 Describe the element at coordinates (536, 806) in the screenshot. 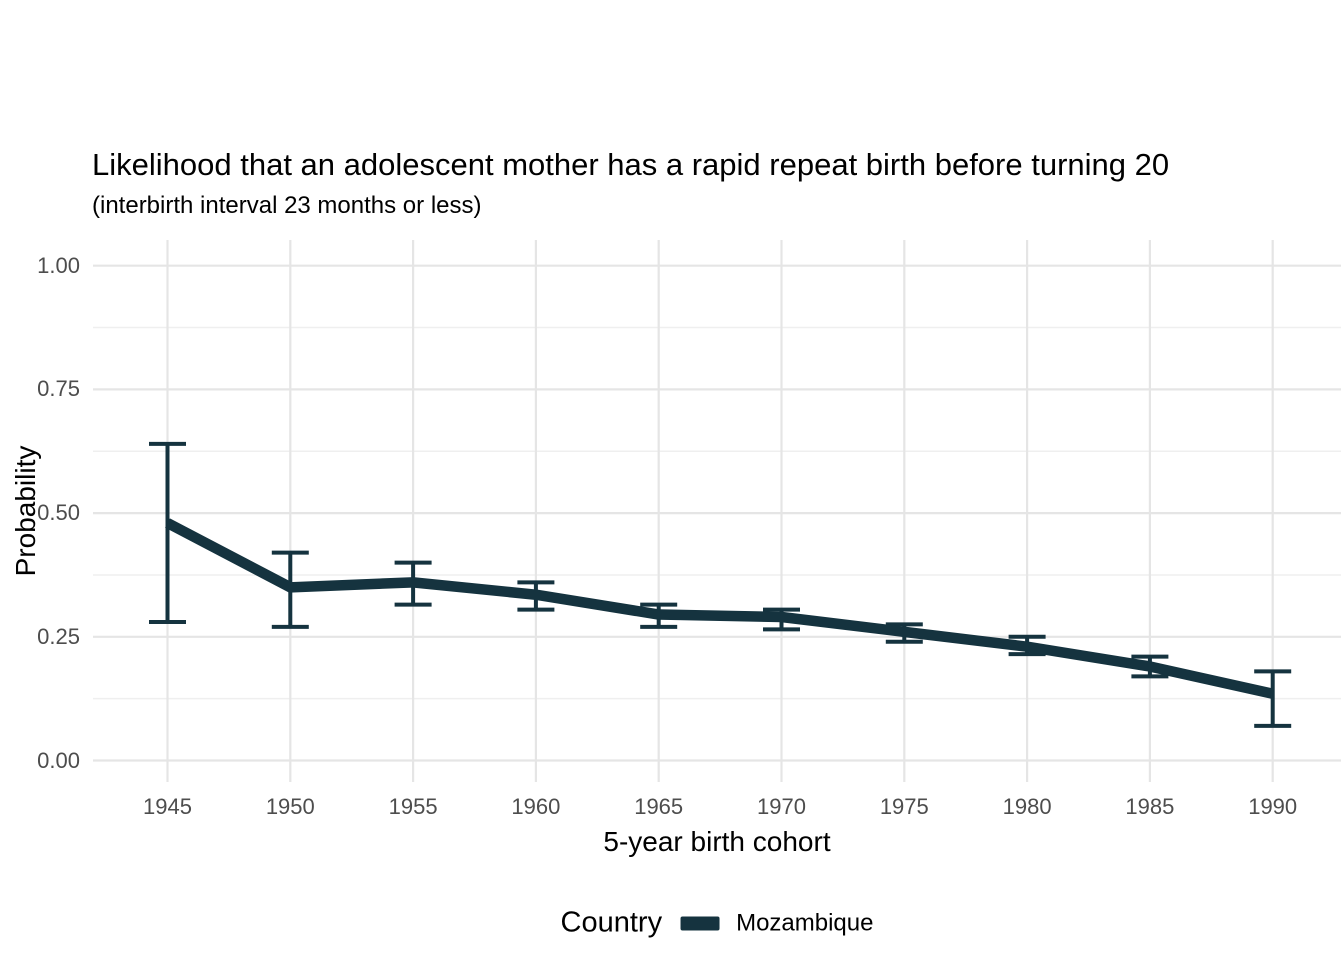

I see `x-tick-label-1960: 1960` at that location.